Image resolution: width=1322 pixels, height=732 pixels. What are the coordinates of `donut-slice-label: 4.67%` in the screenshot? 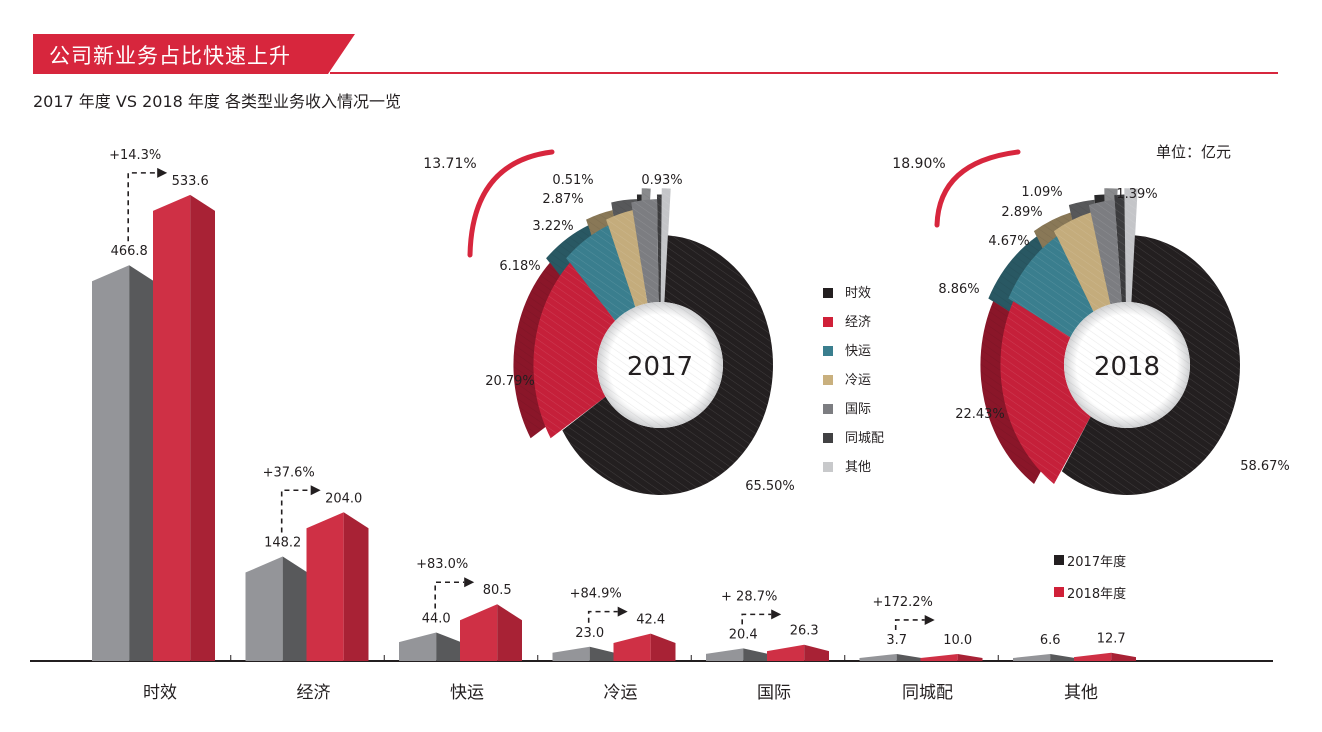 It's located at (1008, 241).